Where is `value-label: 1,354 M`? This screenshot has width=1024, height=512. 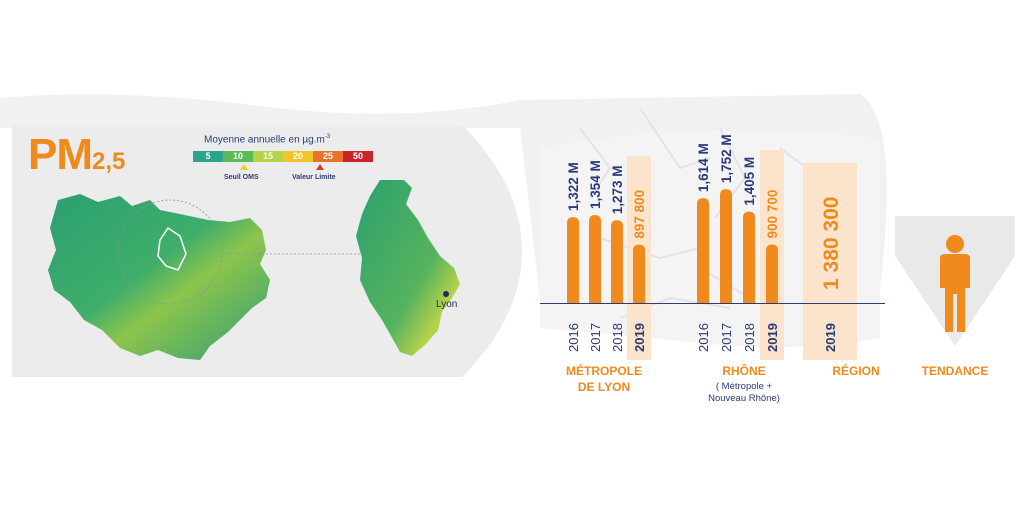 value-label: 1,354 M is located at coordinates (595, 184).